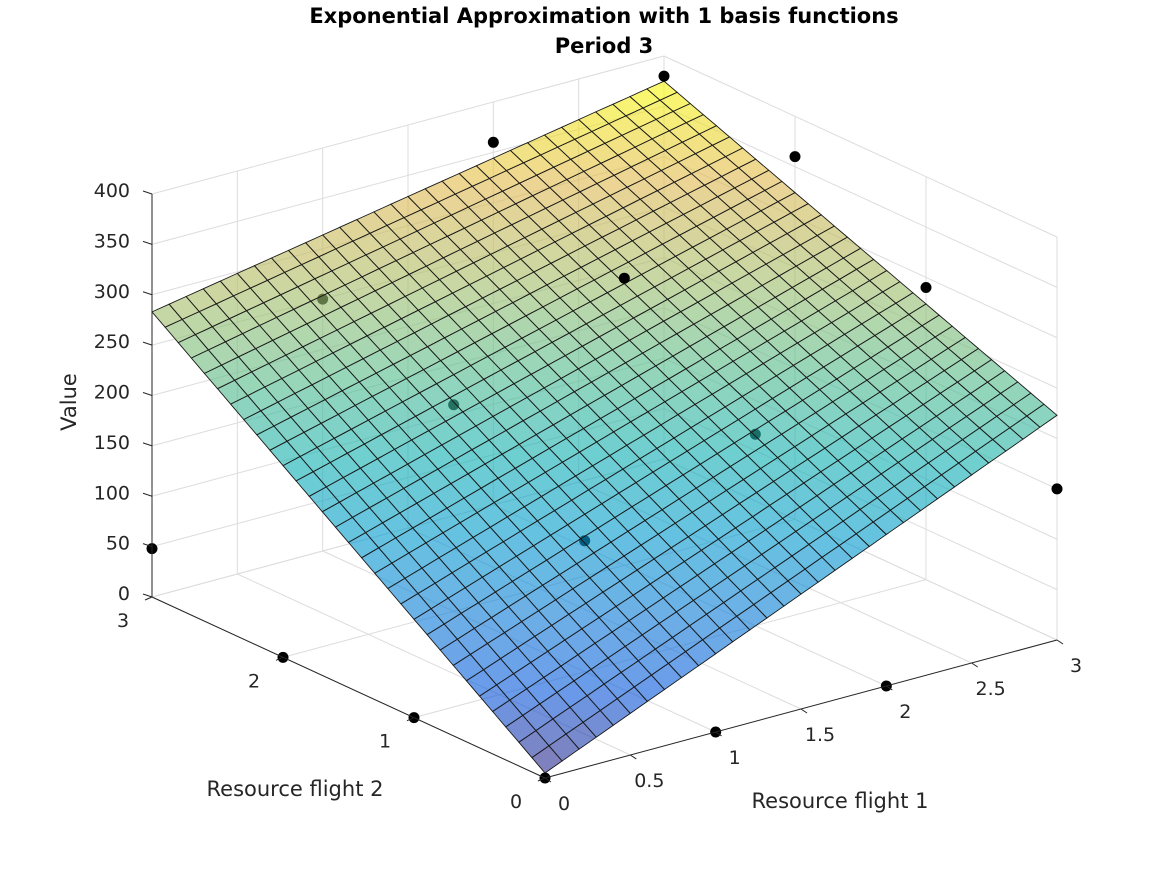  I want to click on y-tick-label: 2, so click(254, 681).